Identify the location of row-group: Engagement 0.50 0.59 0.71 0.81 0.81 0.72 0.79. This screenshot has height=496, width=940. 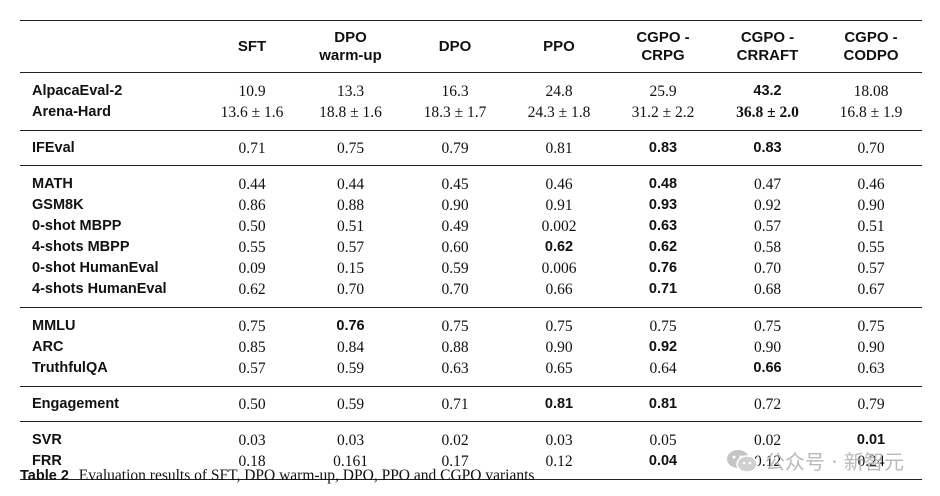
(471, 404).